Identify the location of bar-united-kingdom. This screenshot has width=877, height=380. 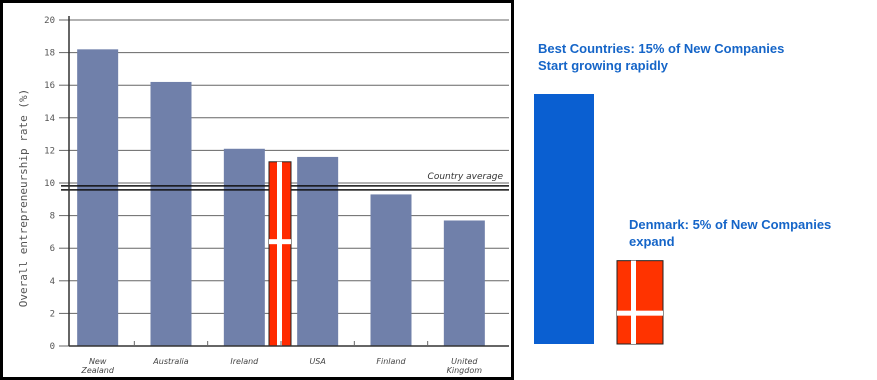
(464, 283).